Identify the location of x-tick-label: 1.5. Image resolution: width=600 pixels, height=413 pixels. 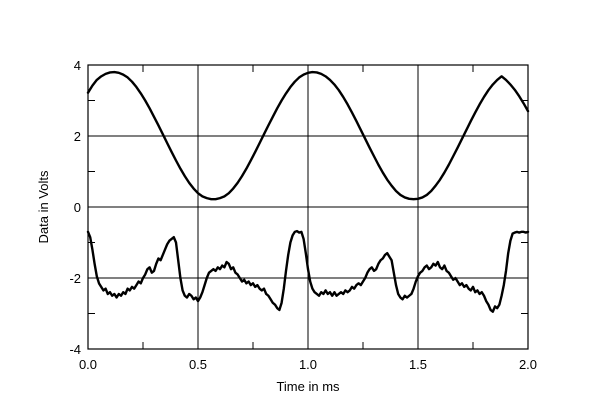
(418, 364).